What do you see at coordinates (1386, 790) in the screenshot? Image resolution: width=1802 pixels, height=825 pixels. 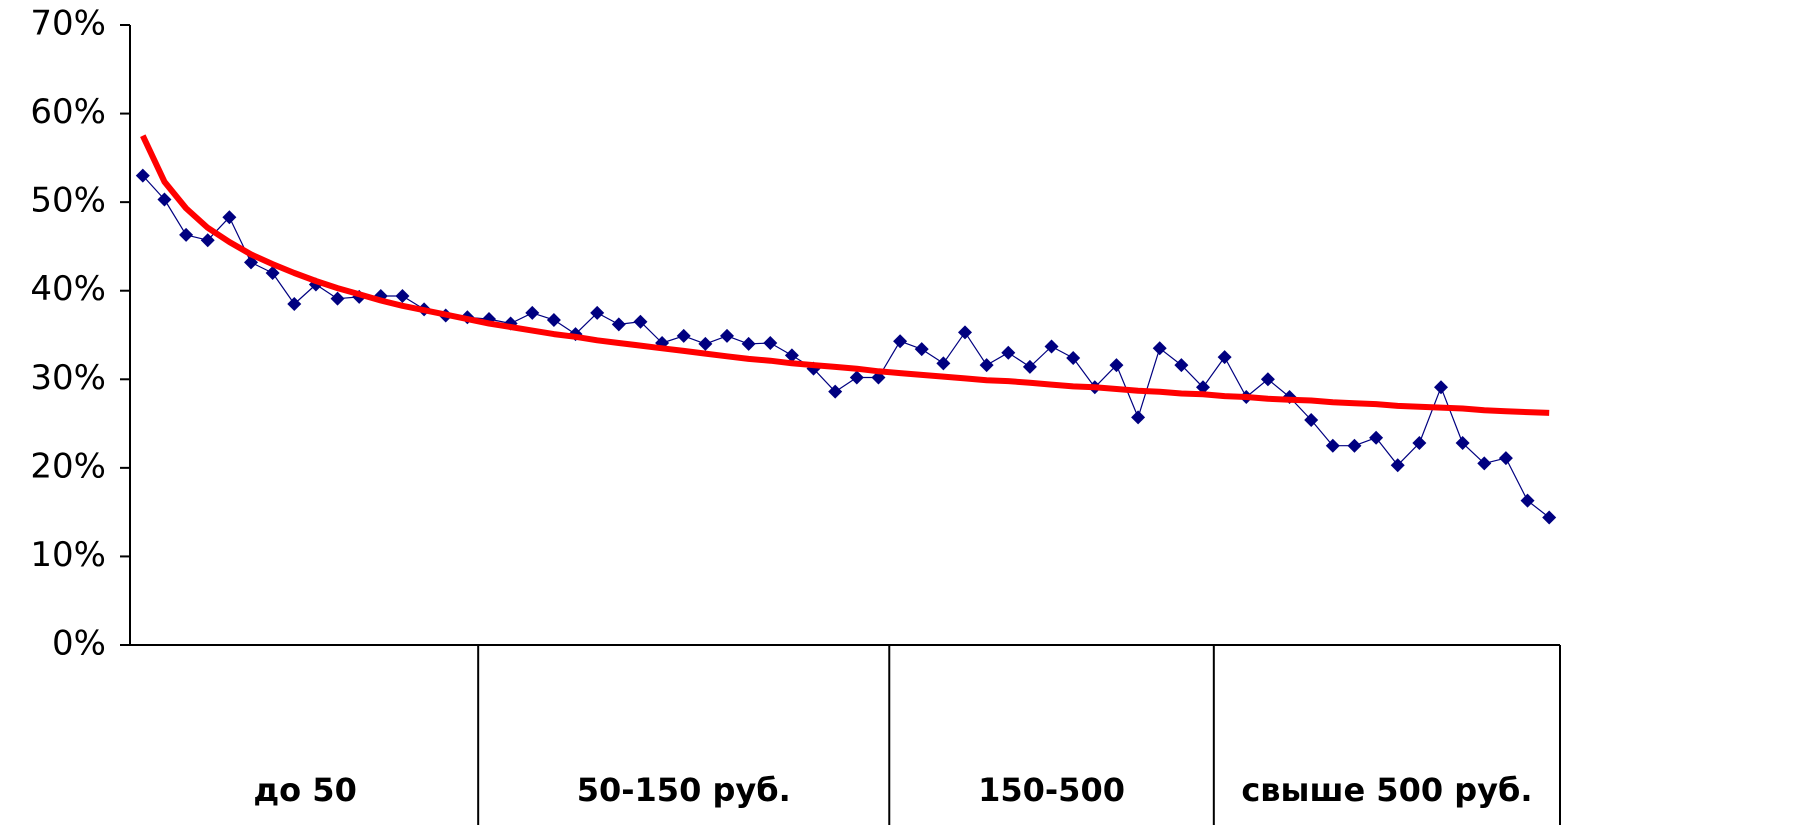 I see `category-group-label: свыше 500 руб.` at bounding box center [1386, 790].